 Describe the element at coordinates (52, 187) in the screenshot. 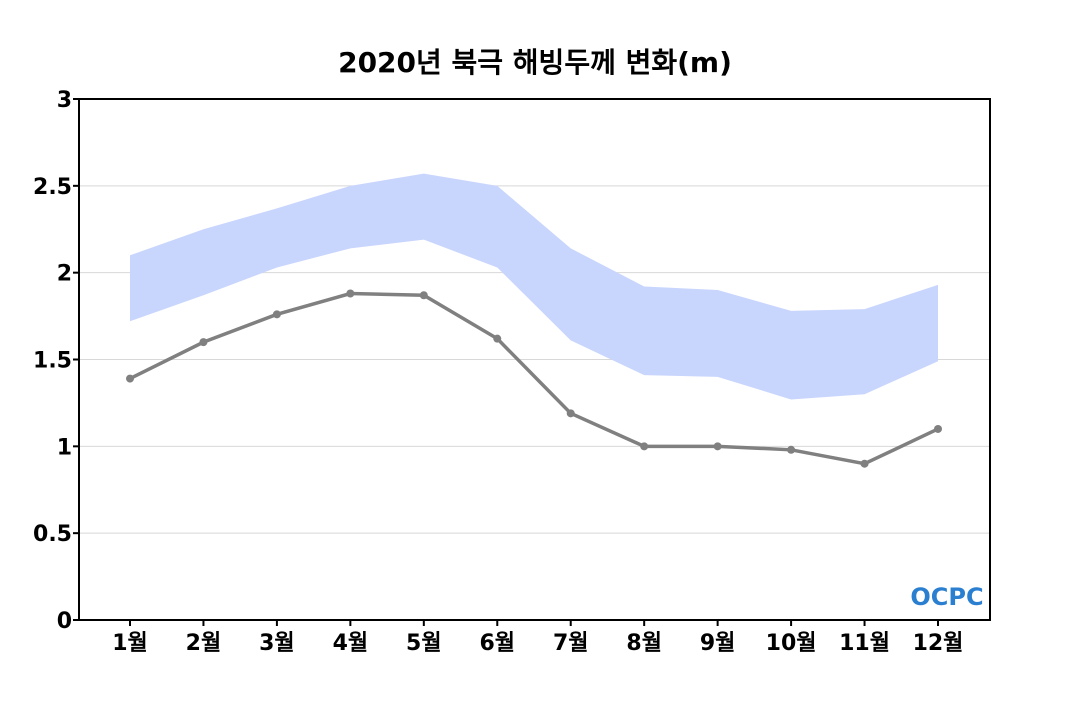

I see `y-tick-label: 2.5` at that location.